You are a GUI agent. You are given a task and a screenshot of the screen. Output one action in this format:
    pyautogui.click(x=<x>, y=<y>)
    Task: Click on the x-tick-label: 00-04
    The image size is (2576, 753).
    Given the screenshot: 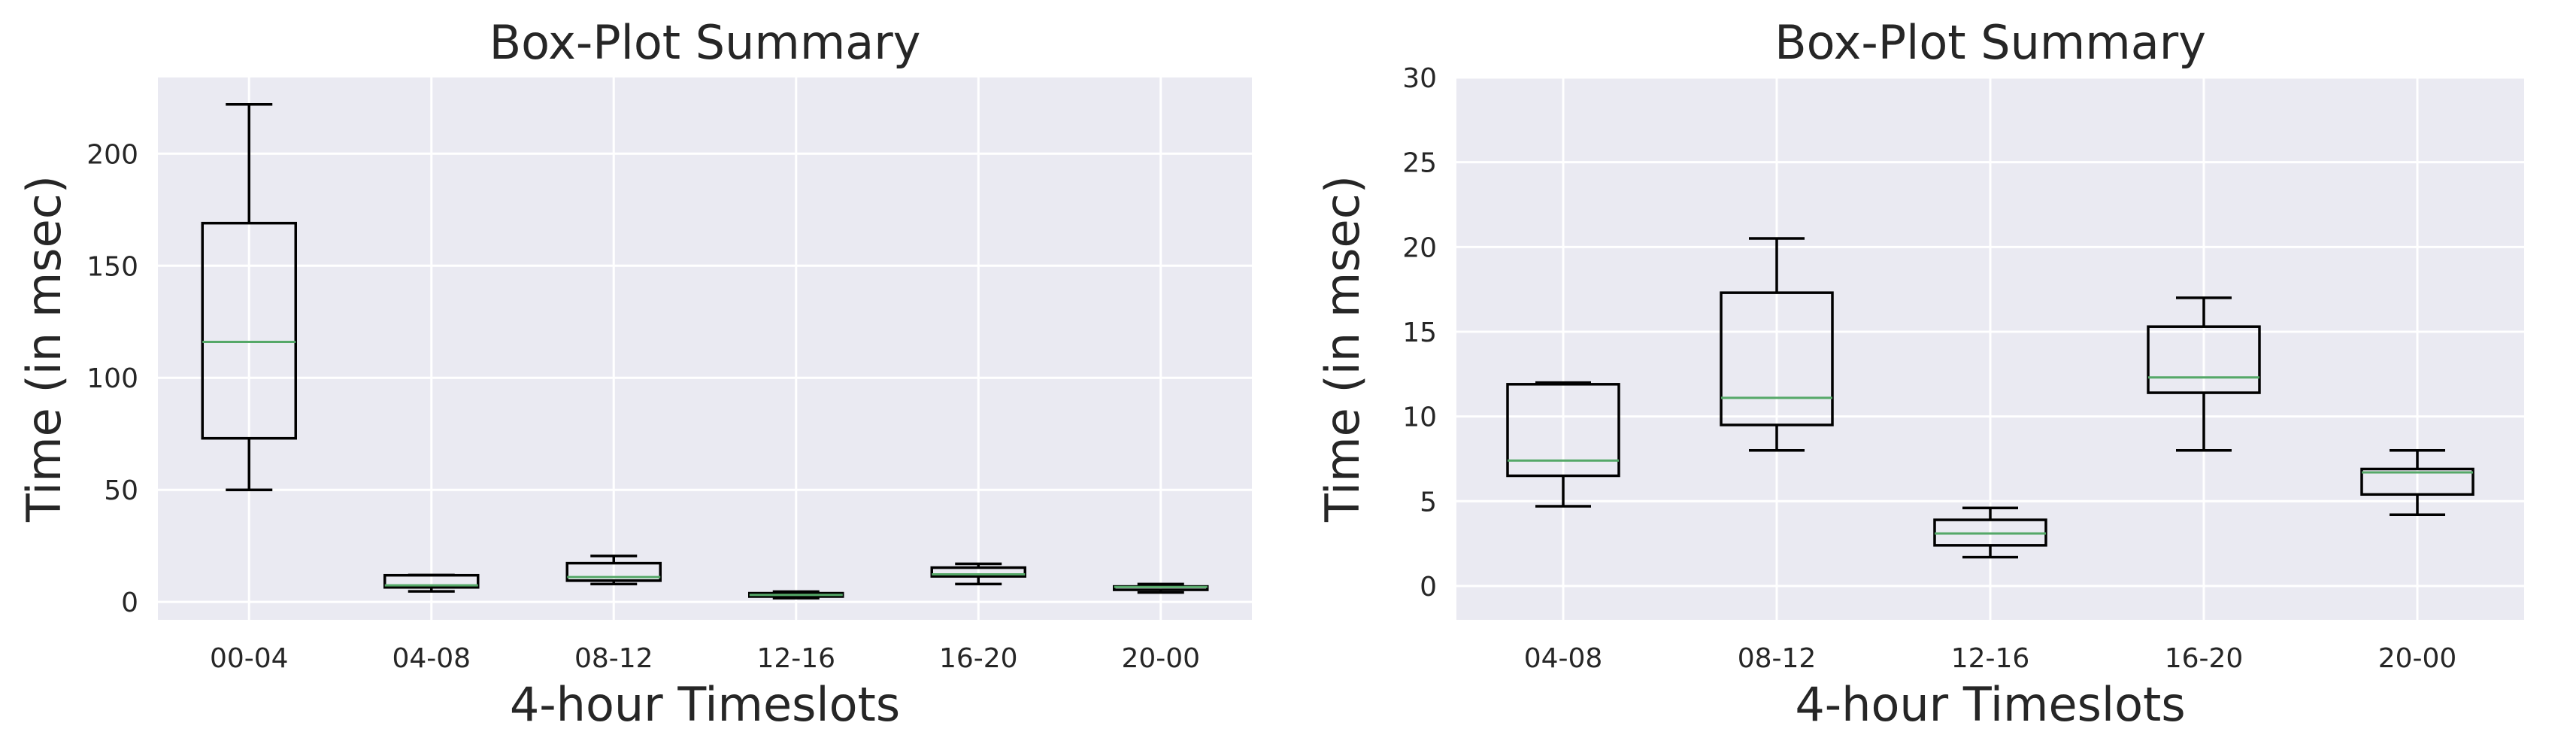 What is the action you would take?
    pyautogui.click(x=249, y=658)
    